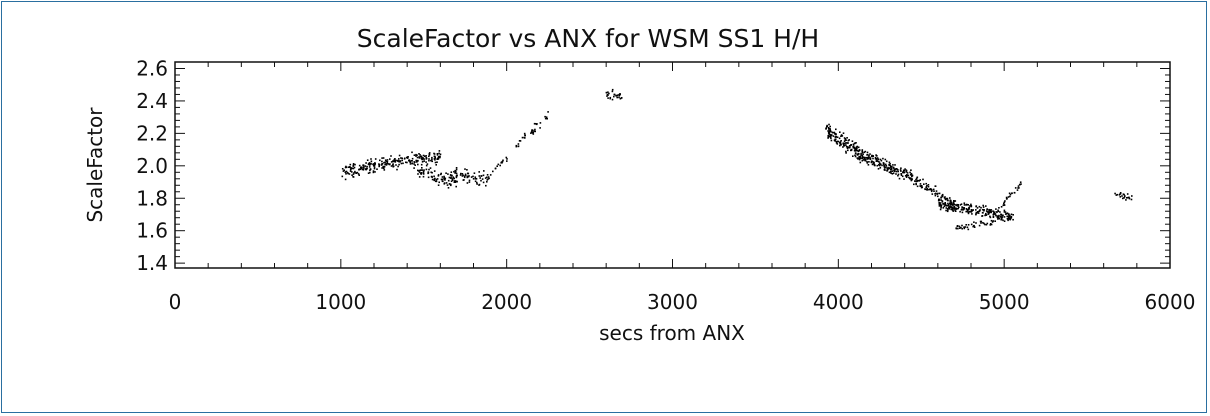  What do you see at coordinates (152, 263) in the screenshot?
I see `y-tick-label: 1.4` at bounding box center [152, 263].